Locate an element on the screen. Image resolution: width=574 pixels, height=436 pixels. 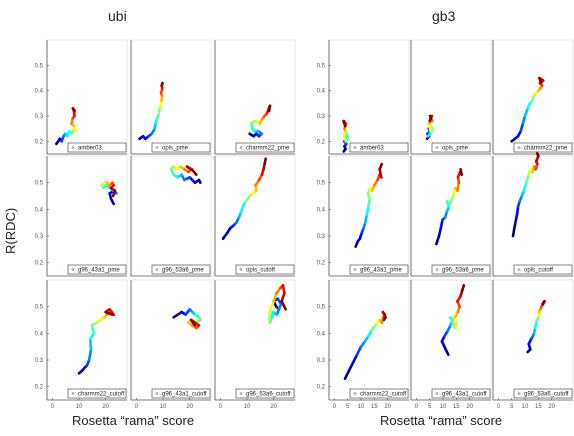
panel-ubi-charmm22_pme: charmm22_pme is located at coordinates (255, 97).